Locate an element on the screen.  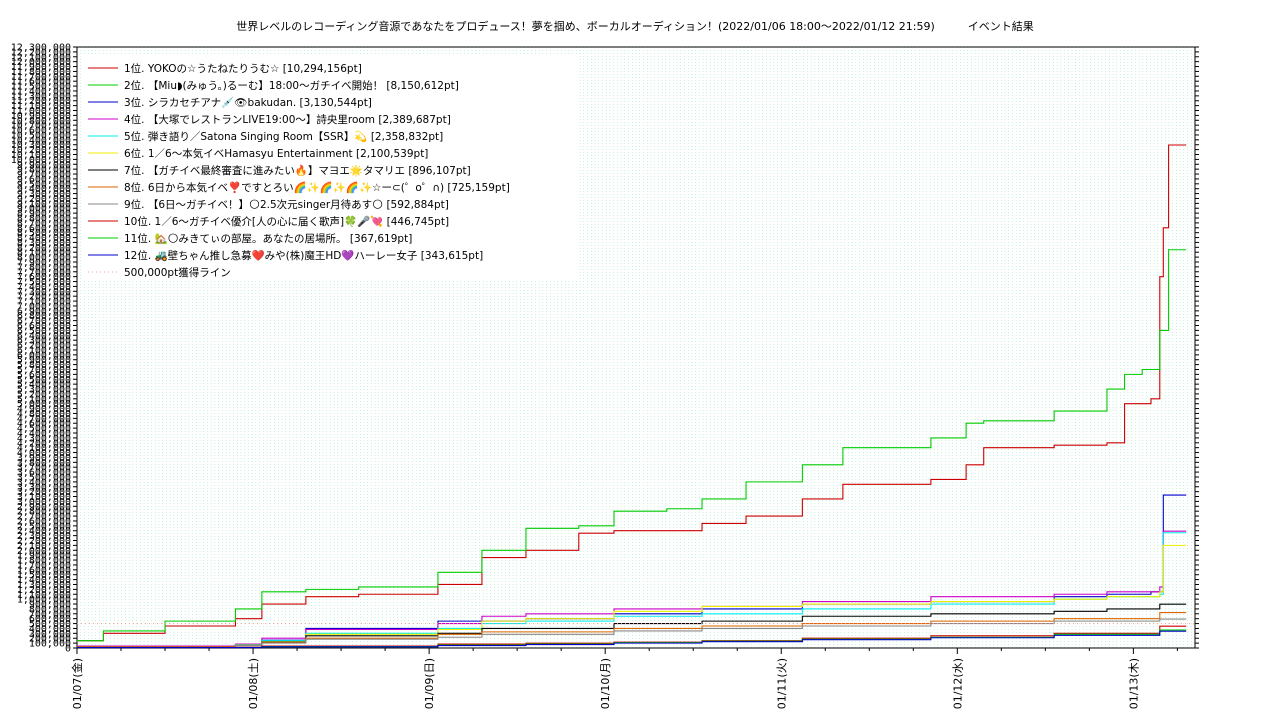
y-tick-label: 3,000,000 is located at coordinates (44, 502).